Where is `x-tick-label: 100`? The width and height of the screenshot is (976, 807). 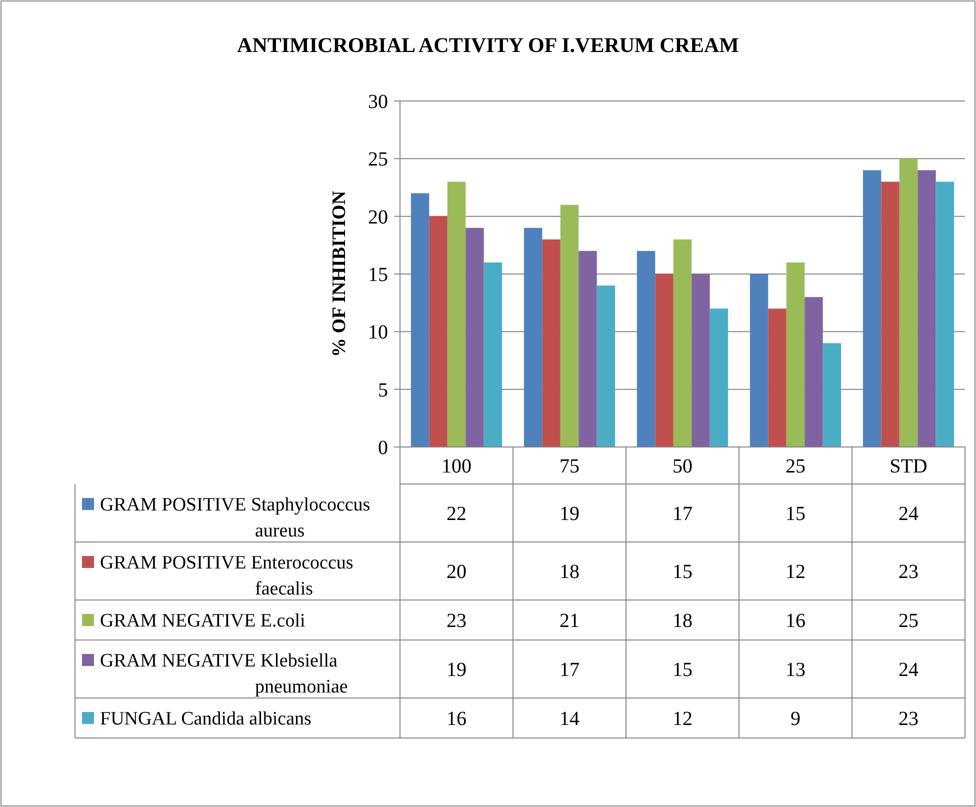 x-tick-label: 100 is located at coordinates (457, 467).